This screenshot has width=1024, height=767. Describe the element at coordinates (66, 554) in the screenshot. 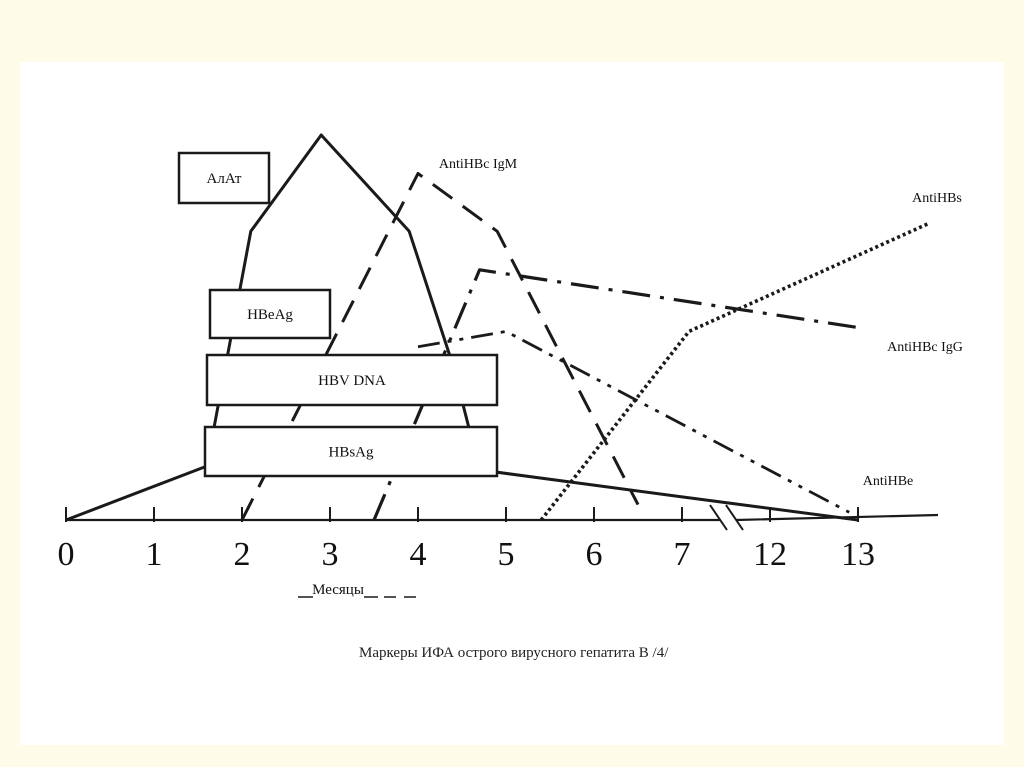

I see `x-tick-label: 0` at that location.